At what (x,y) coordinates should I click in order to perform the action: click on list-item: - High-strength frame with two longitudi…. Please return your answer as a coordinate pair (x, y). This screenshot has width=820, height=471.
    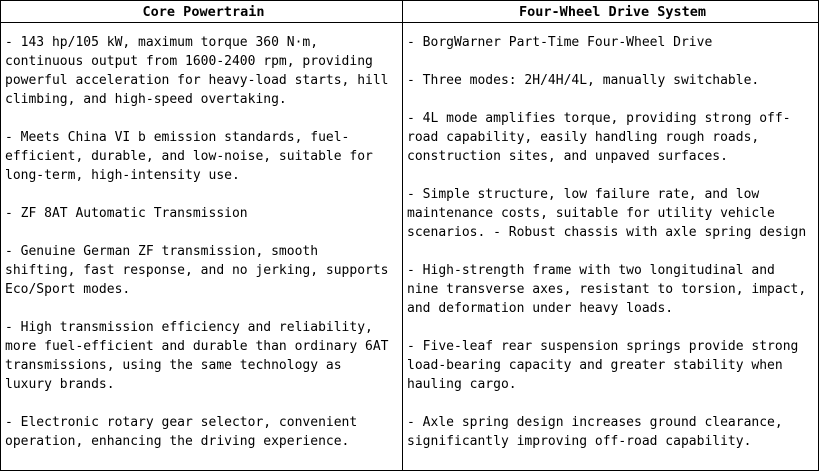
    Looking at the image, I should click on (607, 289).